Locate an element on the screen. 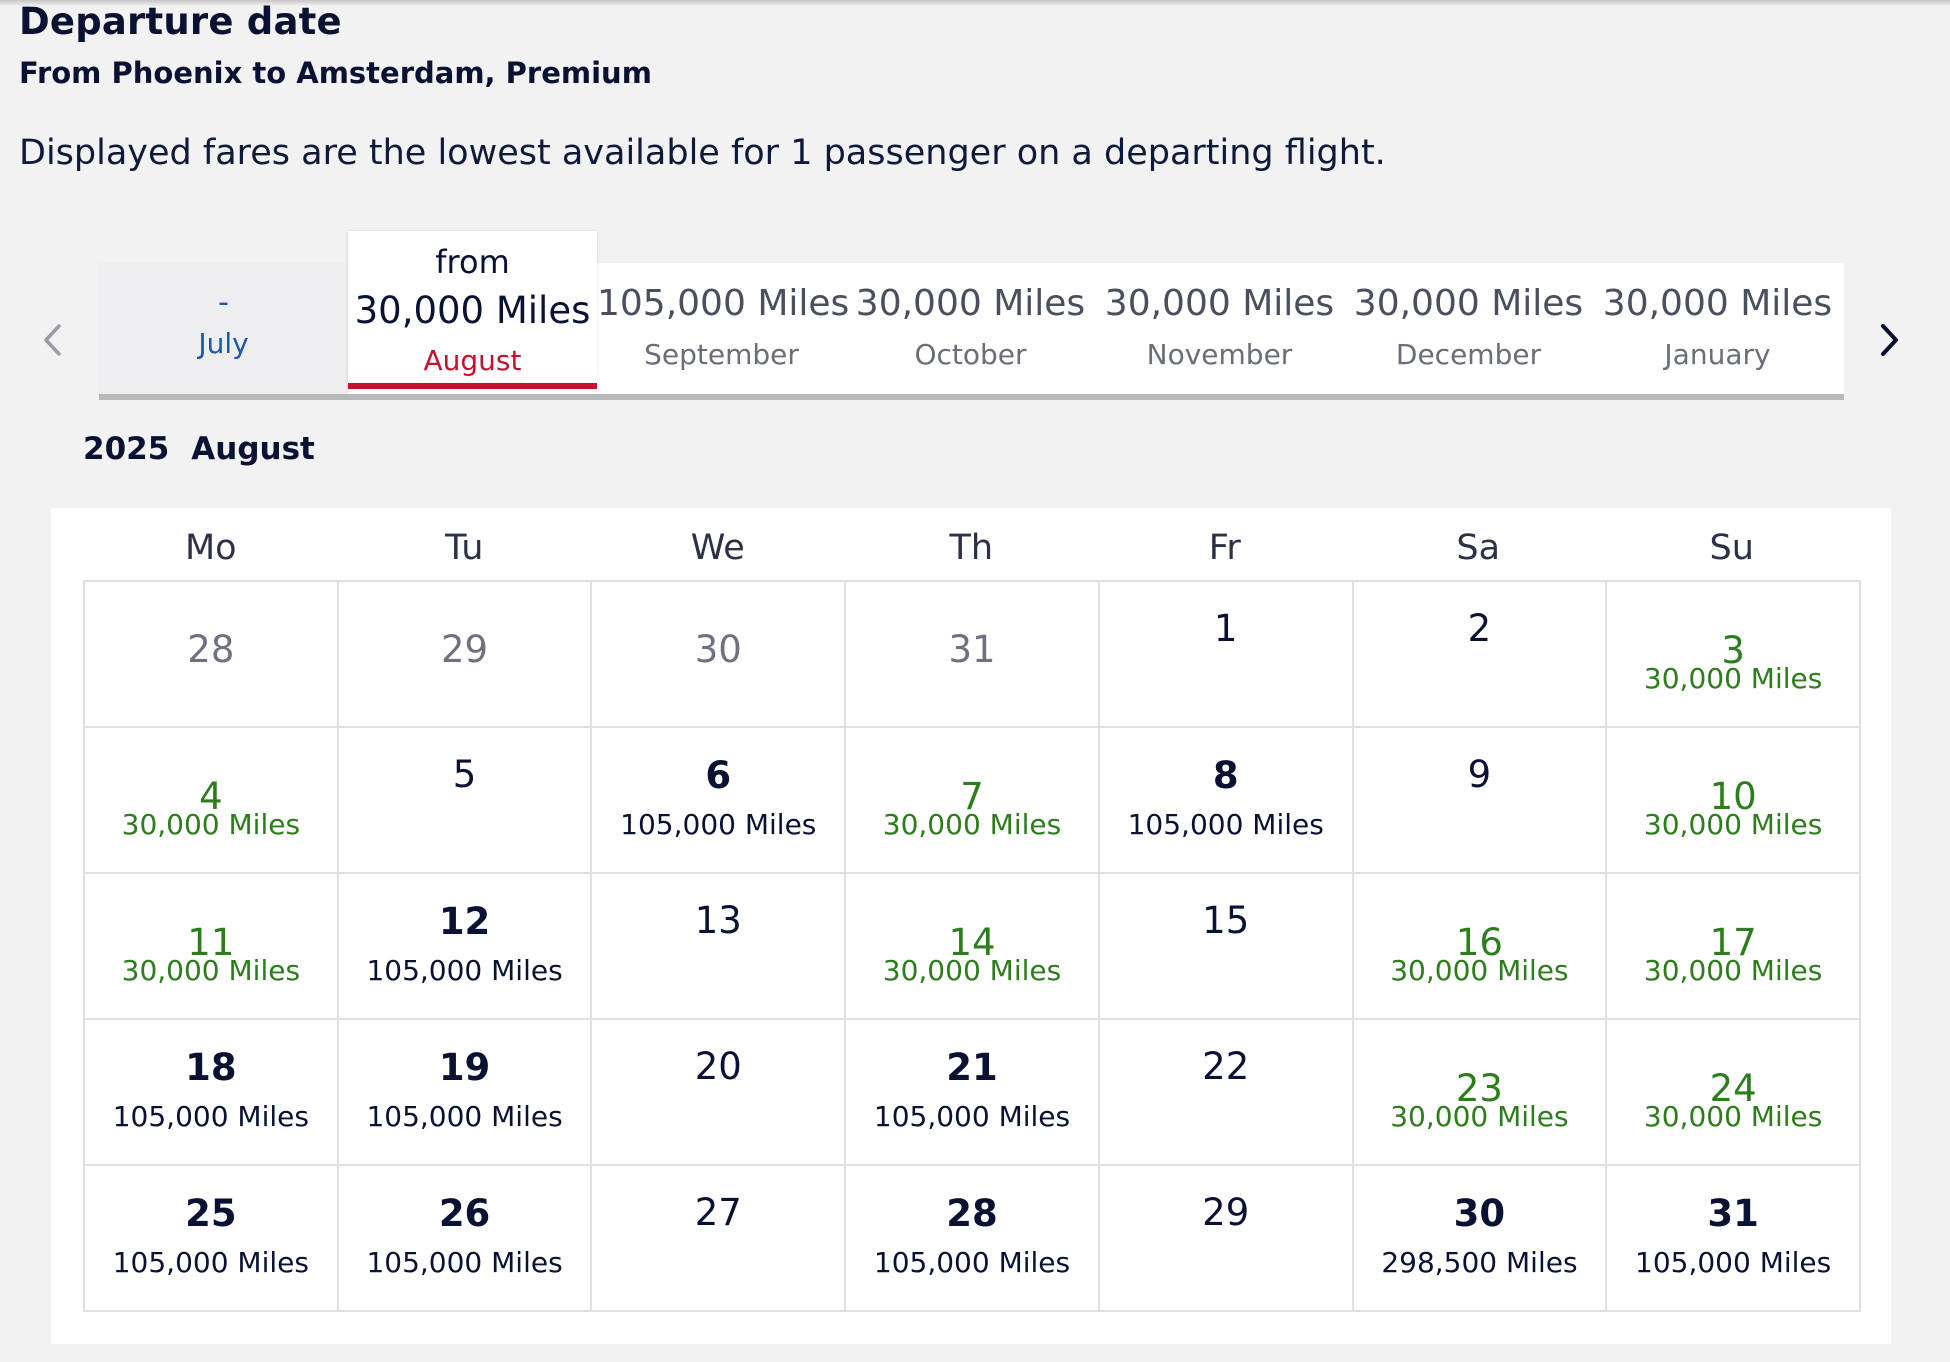 The height and width of the screenshot is (1362, 1950). calendar-year: 2025 is located at coordinates (126, 449).